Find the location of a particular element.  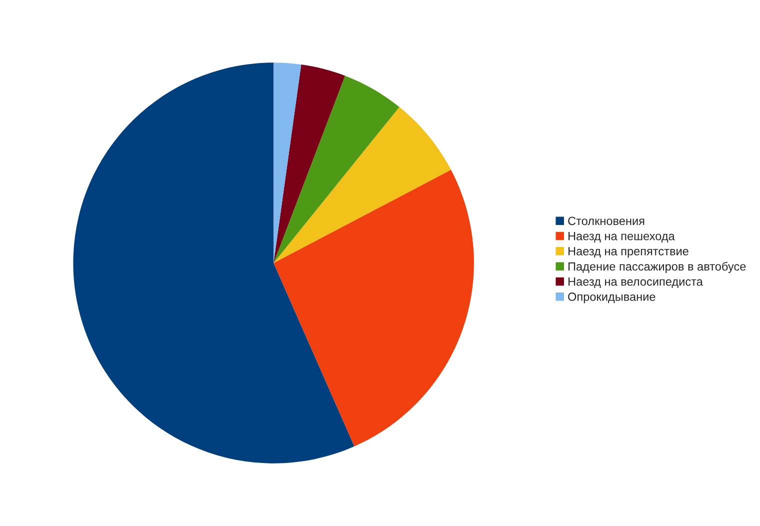

legend-label: Столкновения is located at coordinates (606, 221).